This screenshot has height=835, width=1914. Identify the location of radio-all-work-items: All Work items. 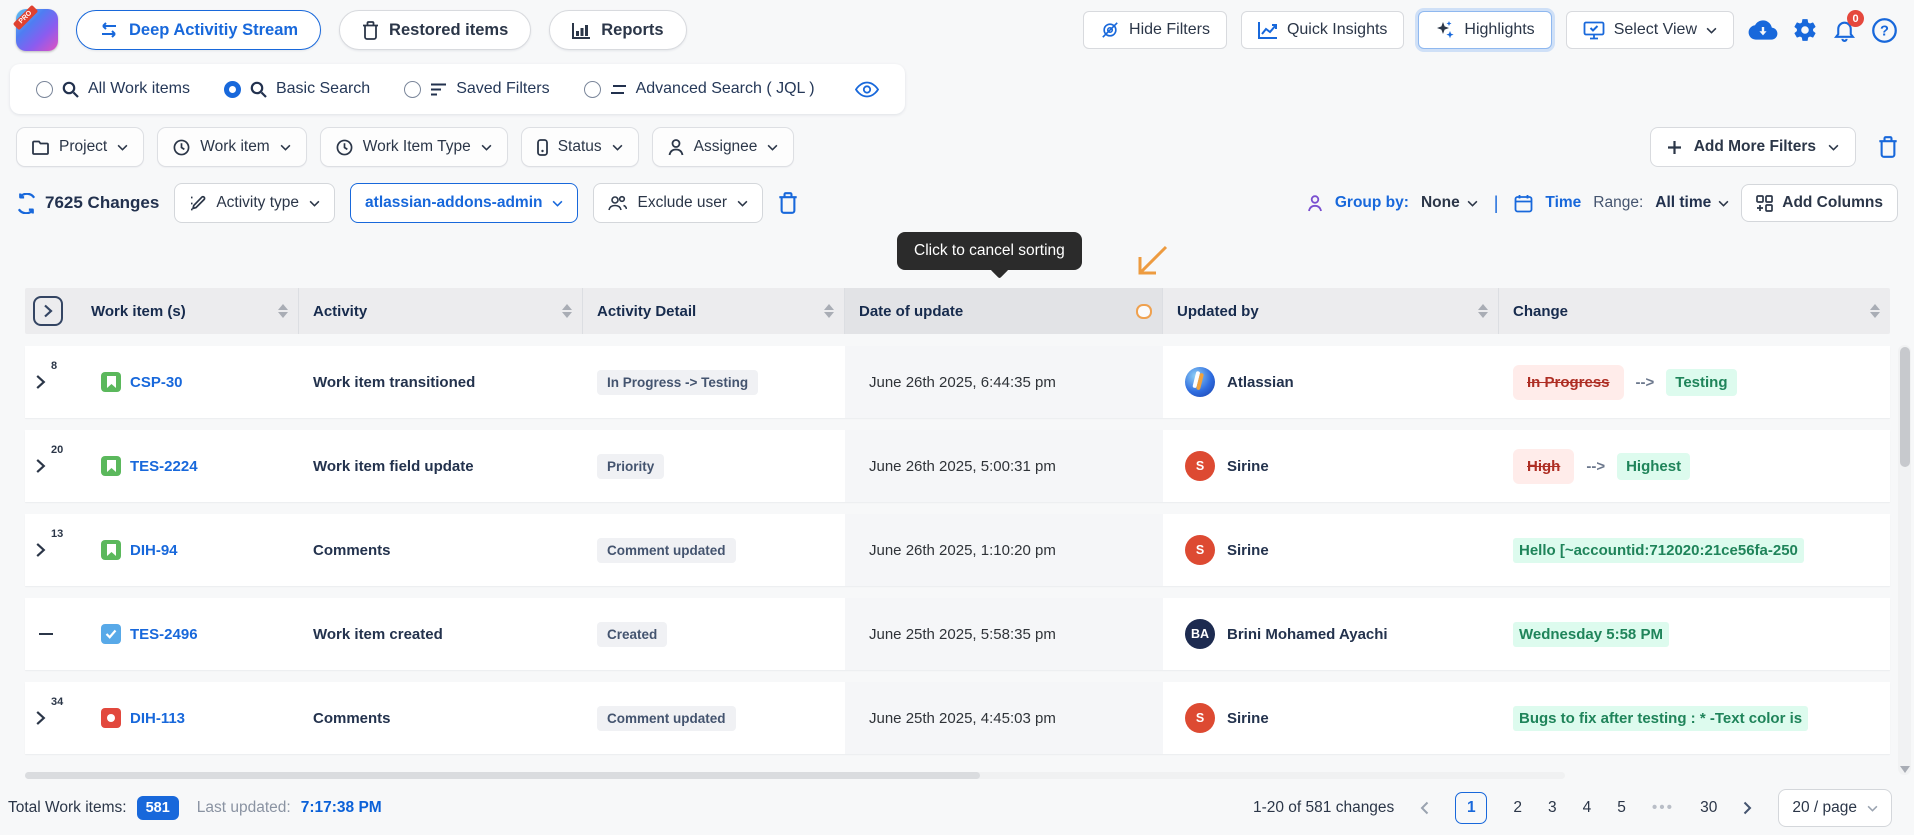
(113, 89).